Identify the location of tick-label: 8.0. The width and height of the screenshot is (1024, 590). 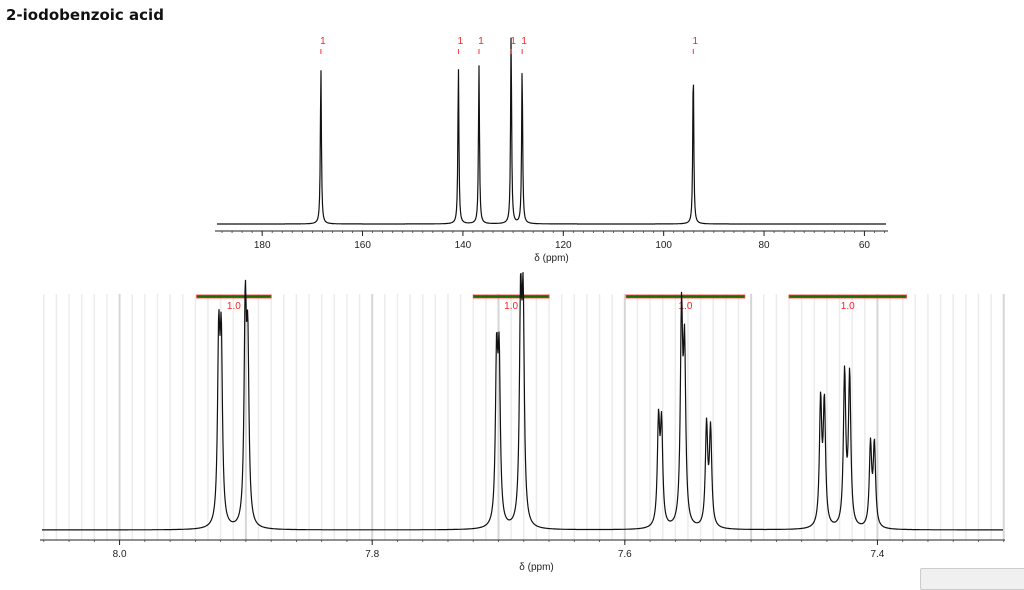
(120, 554).